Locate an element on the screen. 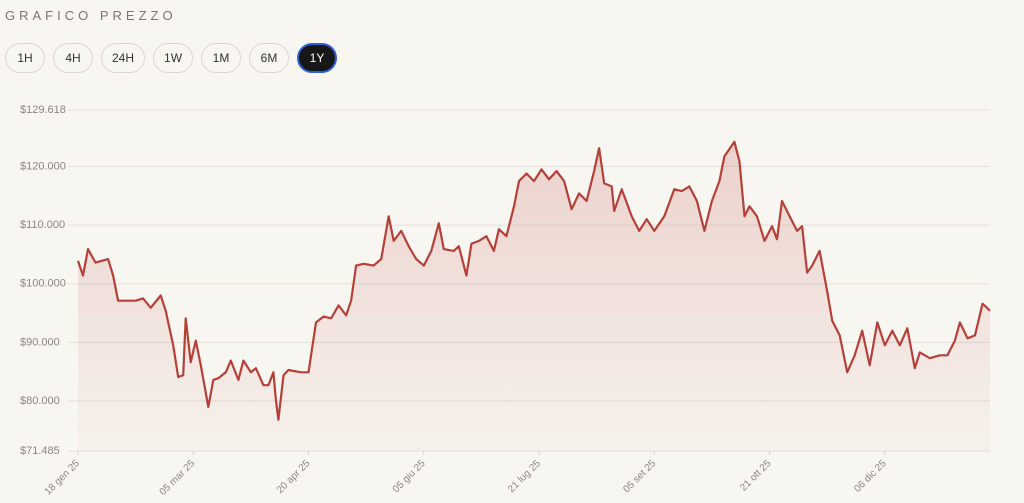  range-button: 1W is located at coordinates (173, 58).